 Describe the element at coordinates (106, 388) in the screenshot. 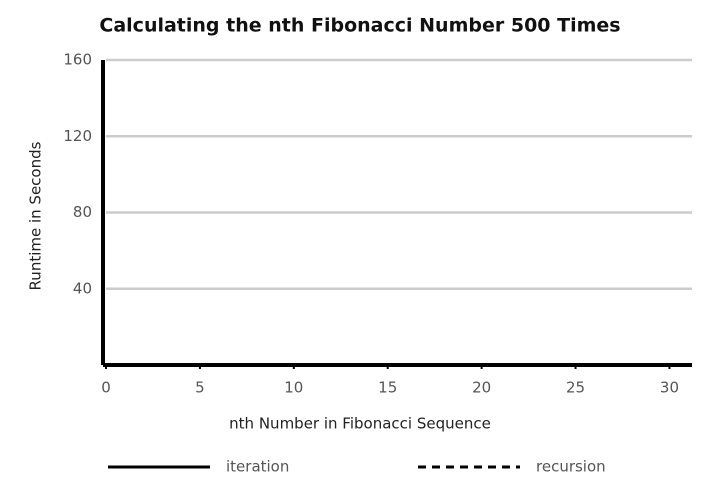

I see `x-tick-label: 0` at that location.